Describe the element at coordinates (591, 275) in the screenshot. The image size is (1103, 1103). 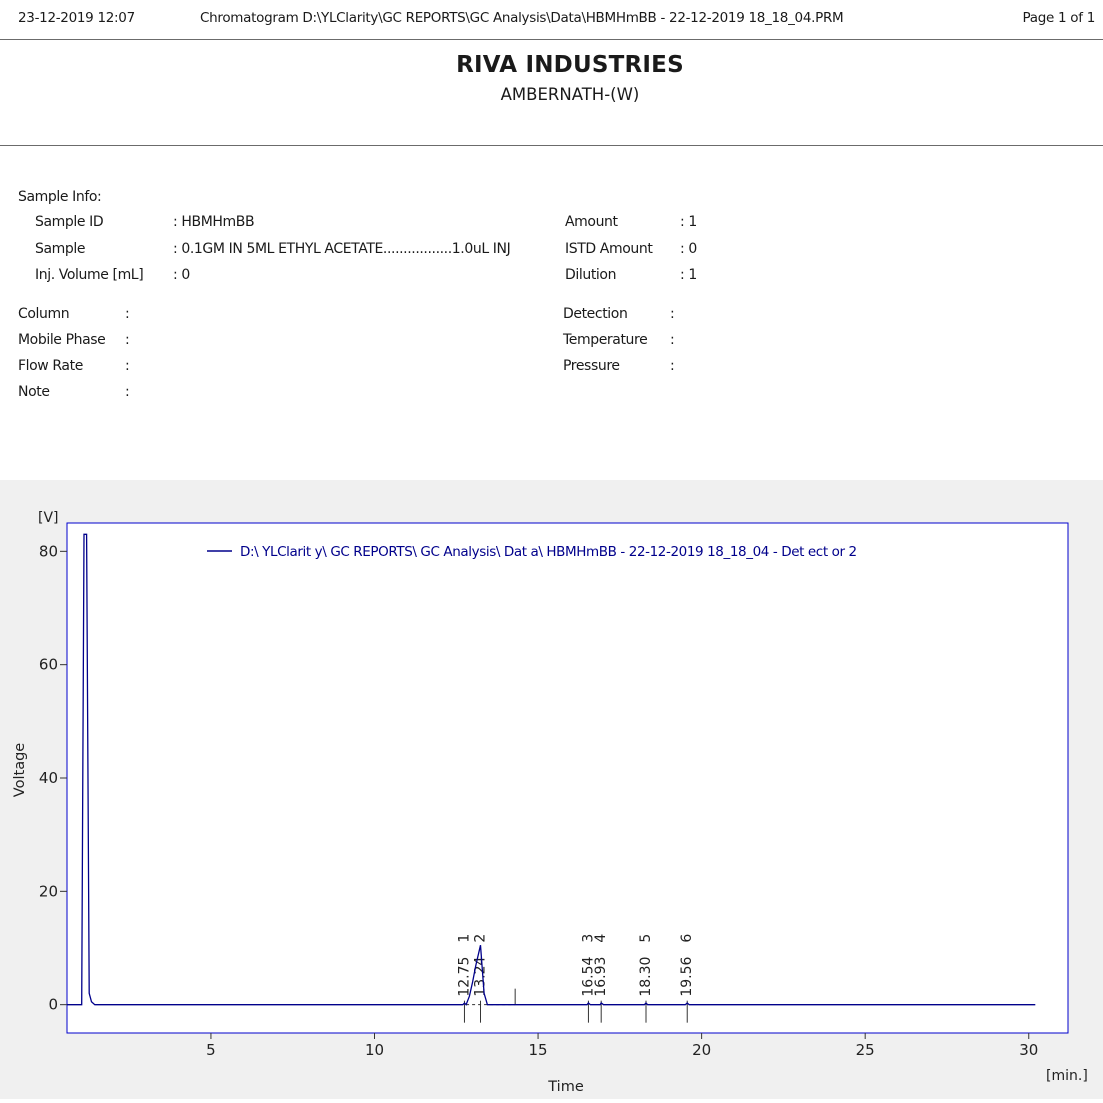
I see `dilution-label: Dilution` at that location.